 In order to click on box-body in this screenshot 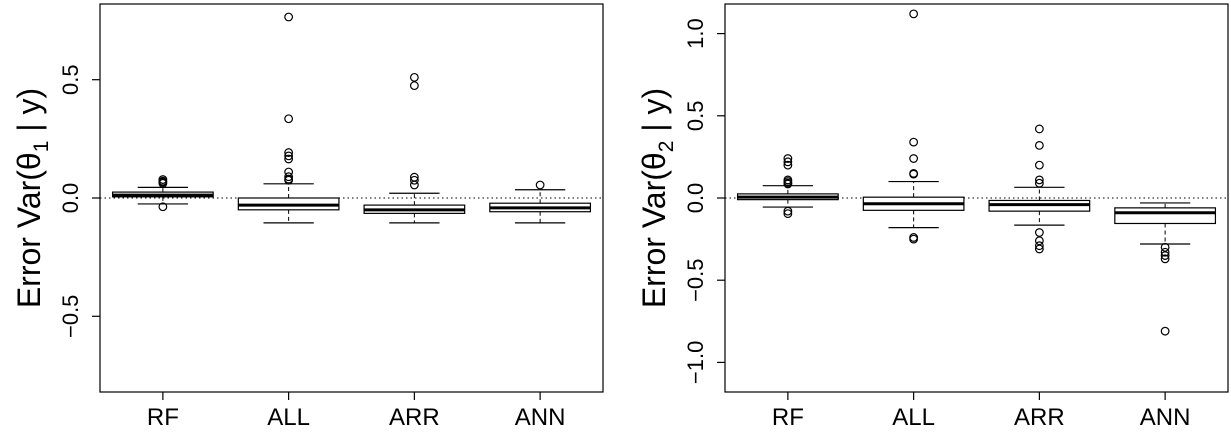, I will do `click(1165, 216)`.